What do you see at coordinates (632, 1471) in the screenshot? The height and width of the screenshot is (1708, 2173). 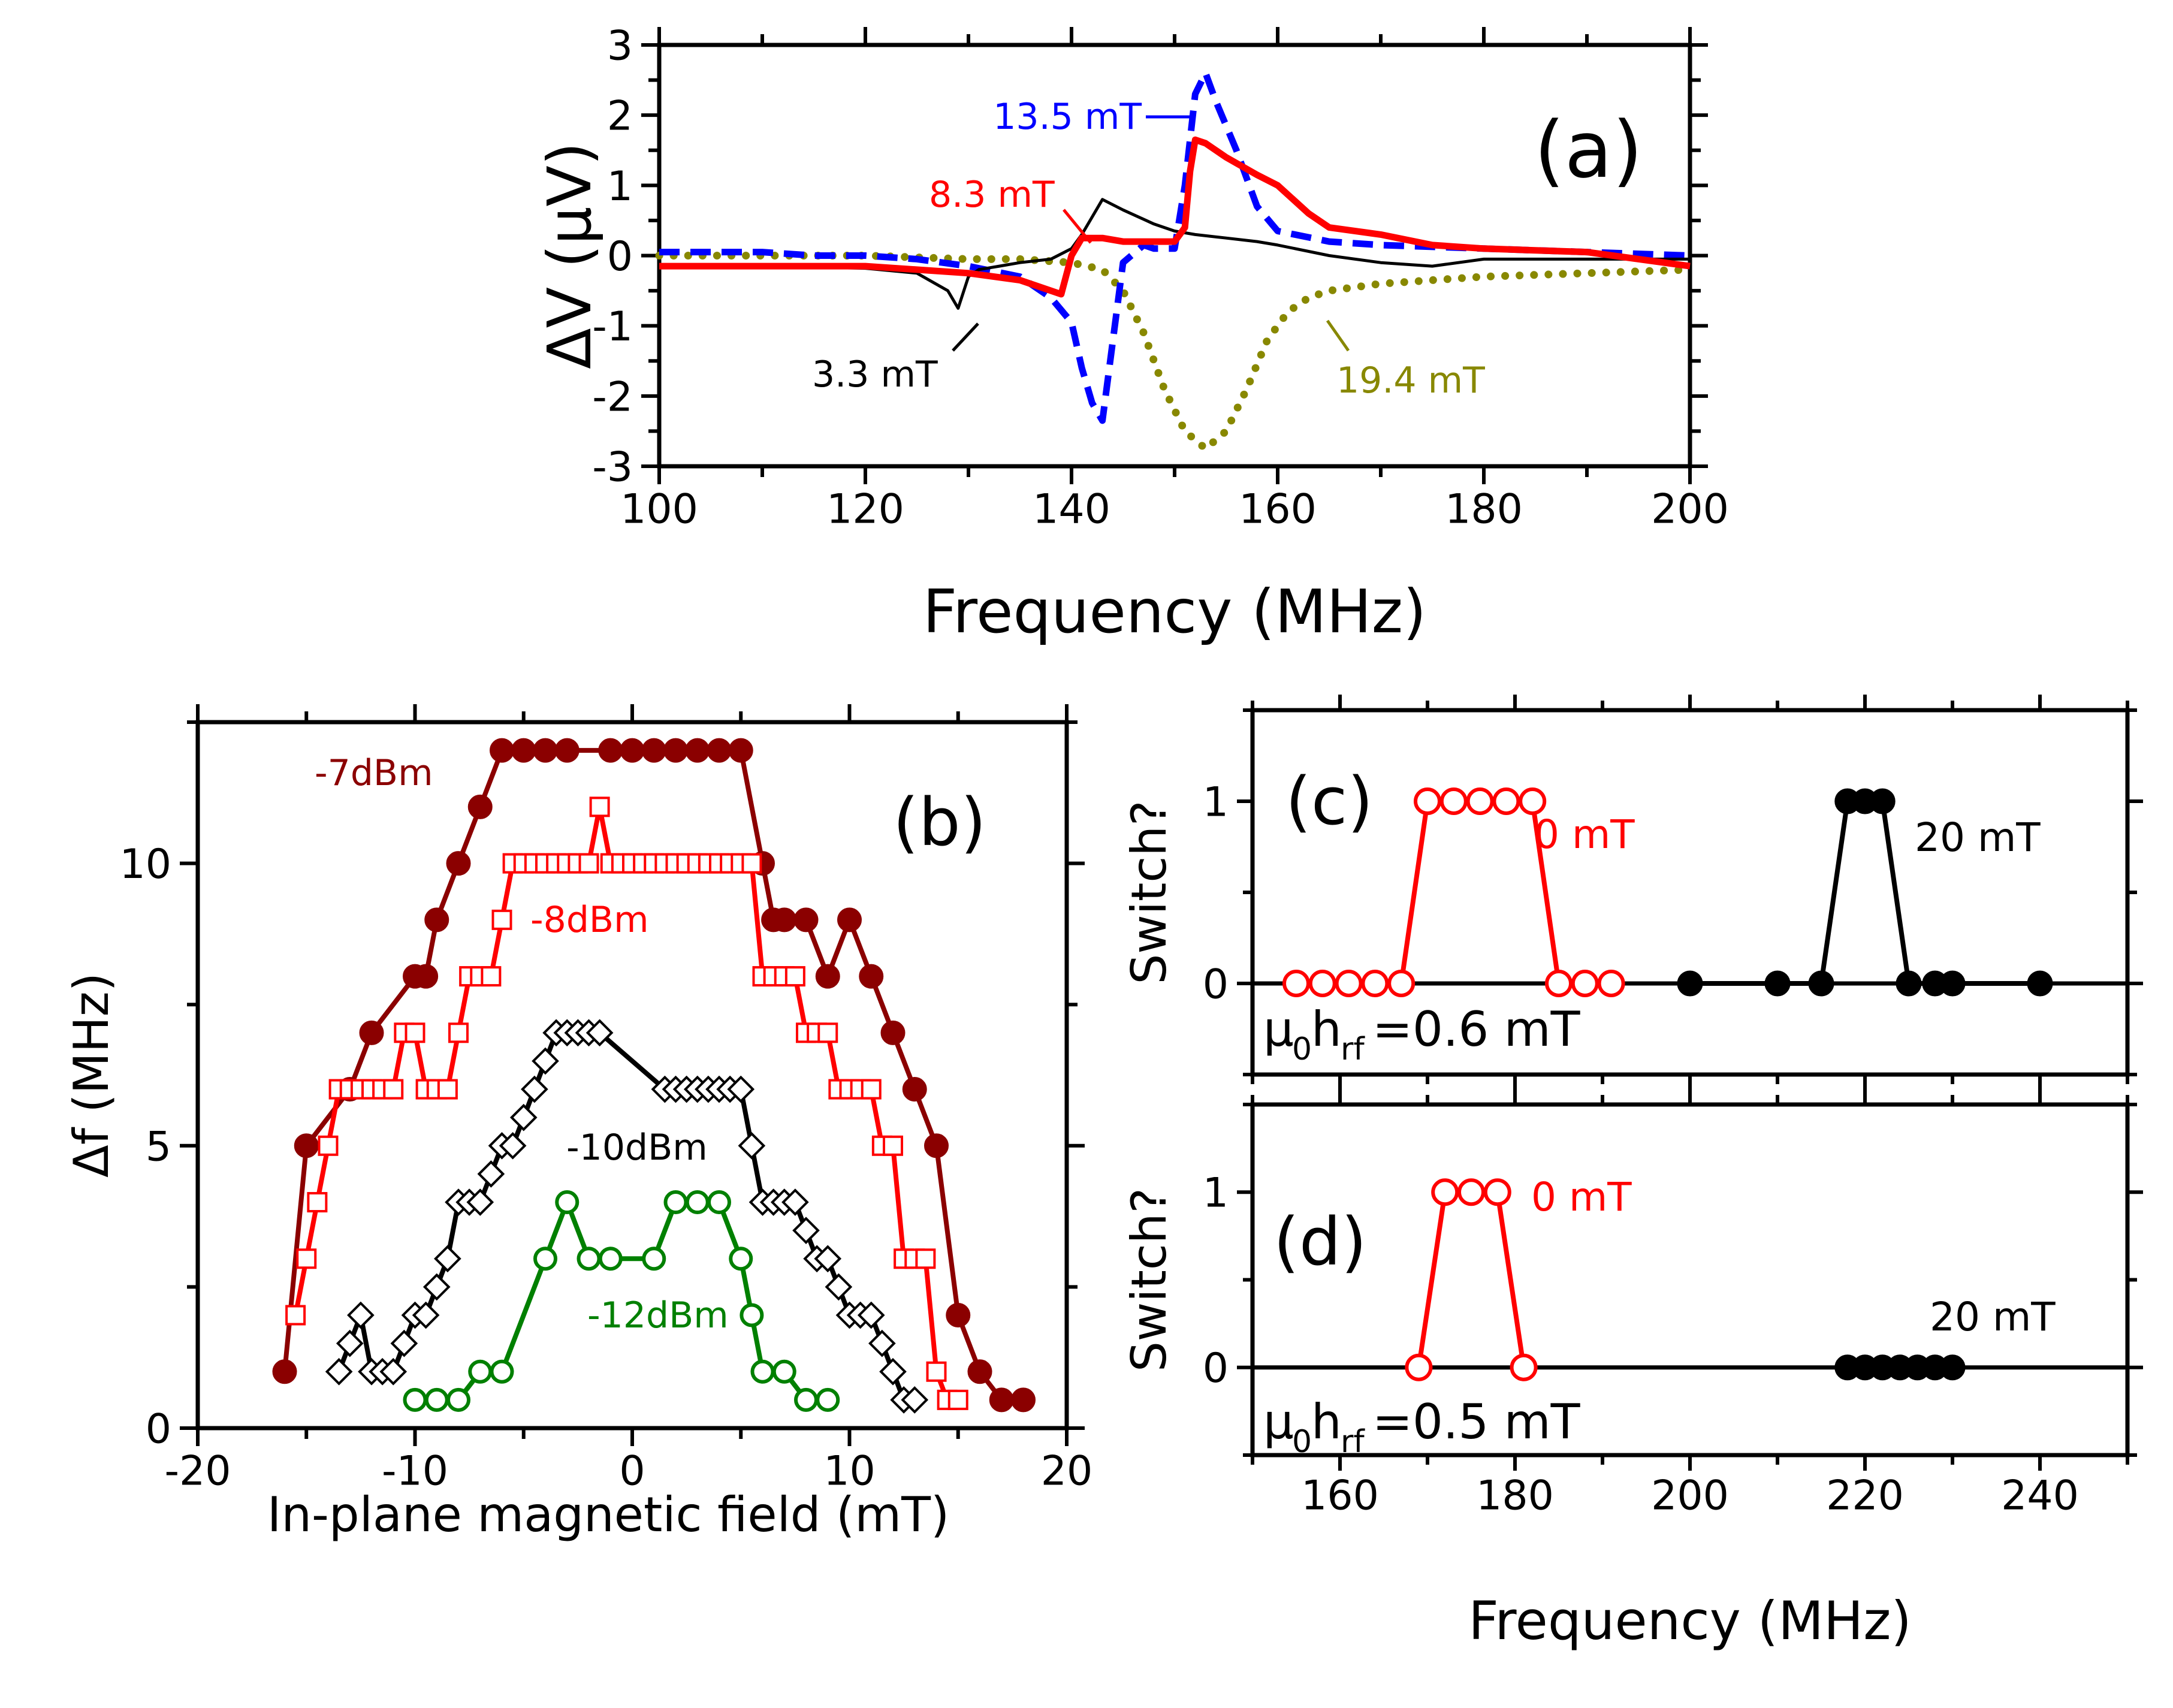 I see `x-tick-label: 0` at bounding box center [632, 1471].